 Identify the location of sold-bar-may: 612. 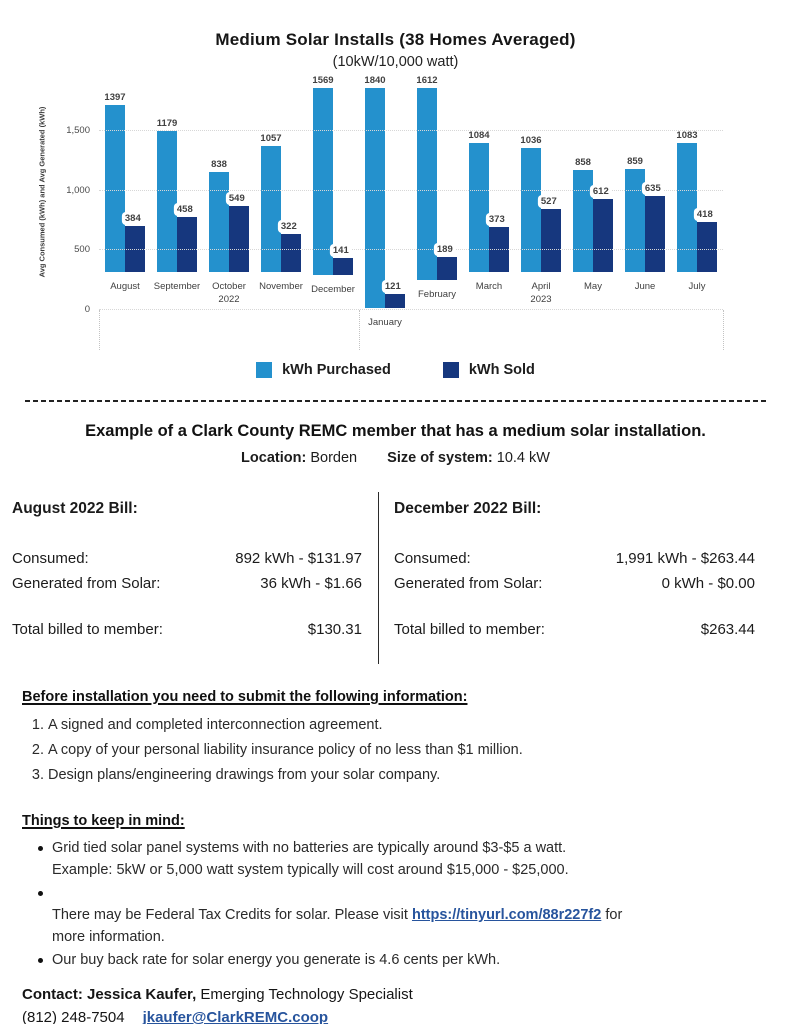
(601, 229).